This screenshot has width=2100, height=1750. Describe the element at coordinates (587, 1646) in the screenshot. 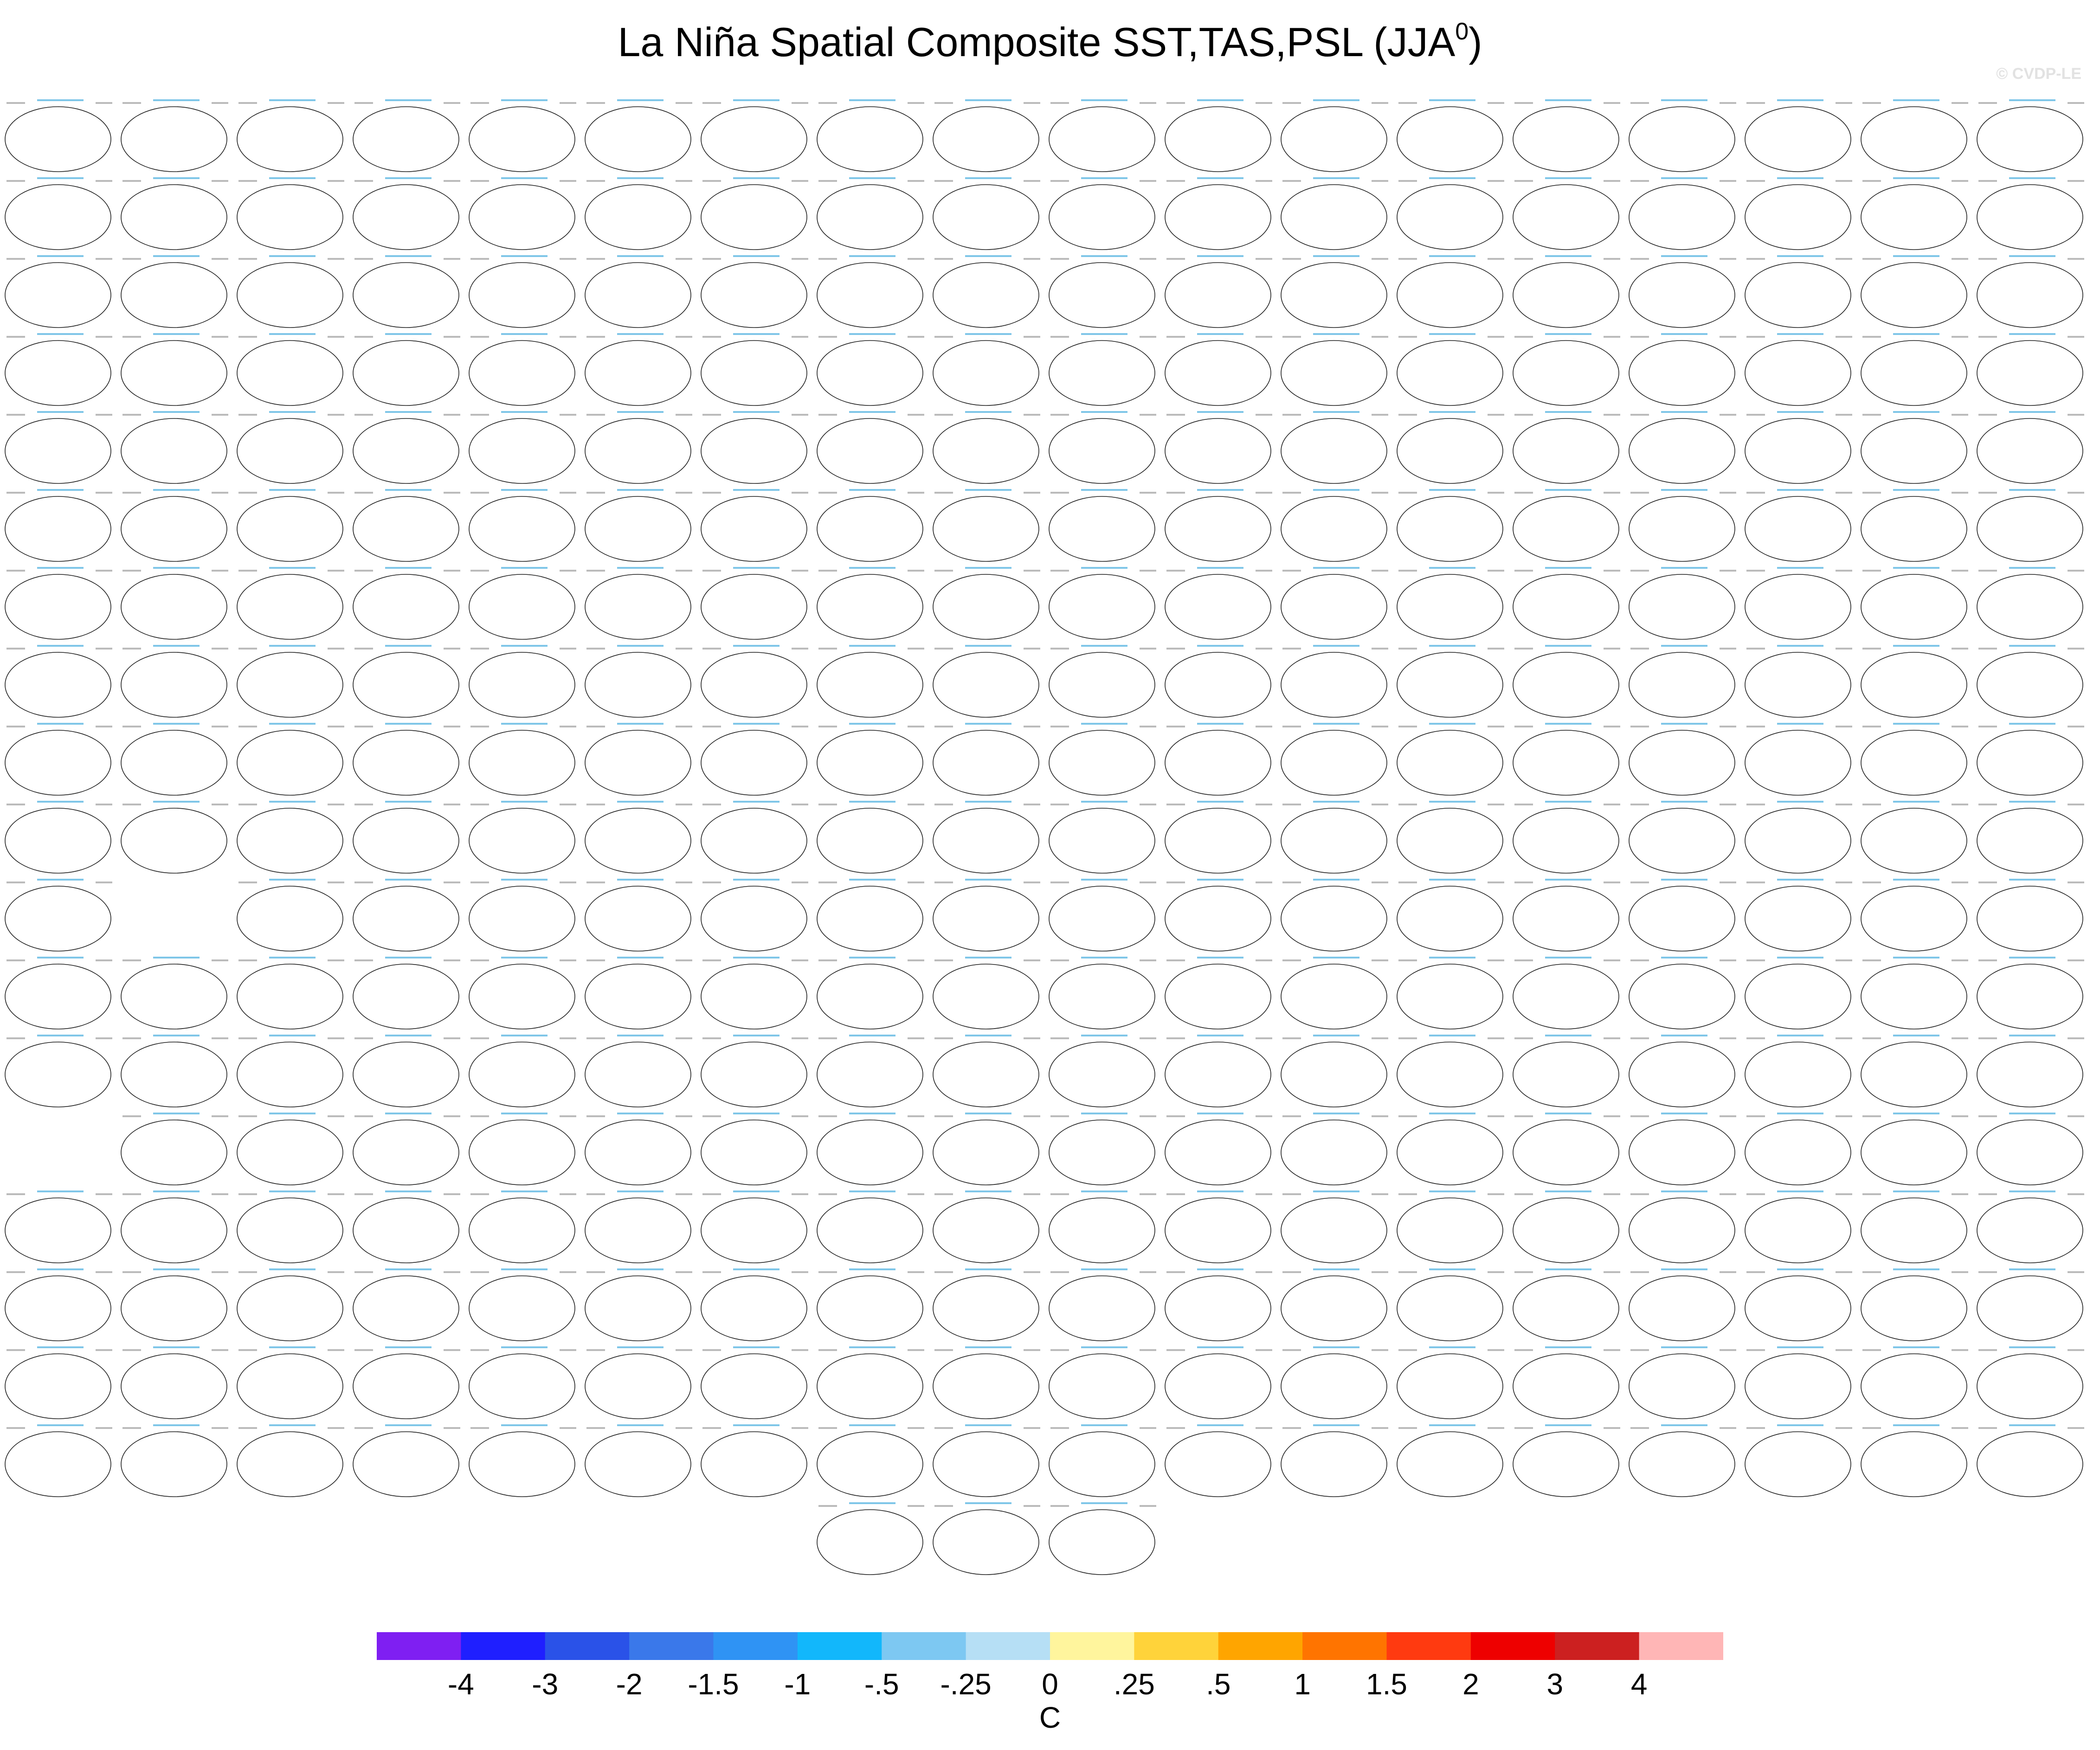

I see `colorbar-segment` at that location.